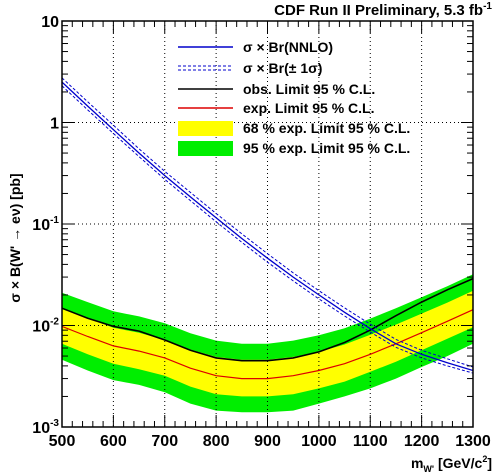 Image resolution: width=496 pixels, height=475 pixels. I want to click on legend-entry-band68: 68 % exp. Limit 95 % C.L., so click(294, 128).